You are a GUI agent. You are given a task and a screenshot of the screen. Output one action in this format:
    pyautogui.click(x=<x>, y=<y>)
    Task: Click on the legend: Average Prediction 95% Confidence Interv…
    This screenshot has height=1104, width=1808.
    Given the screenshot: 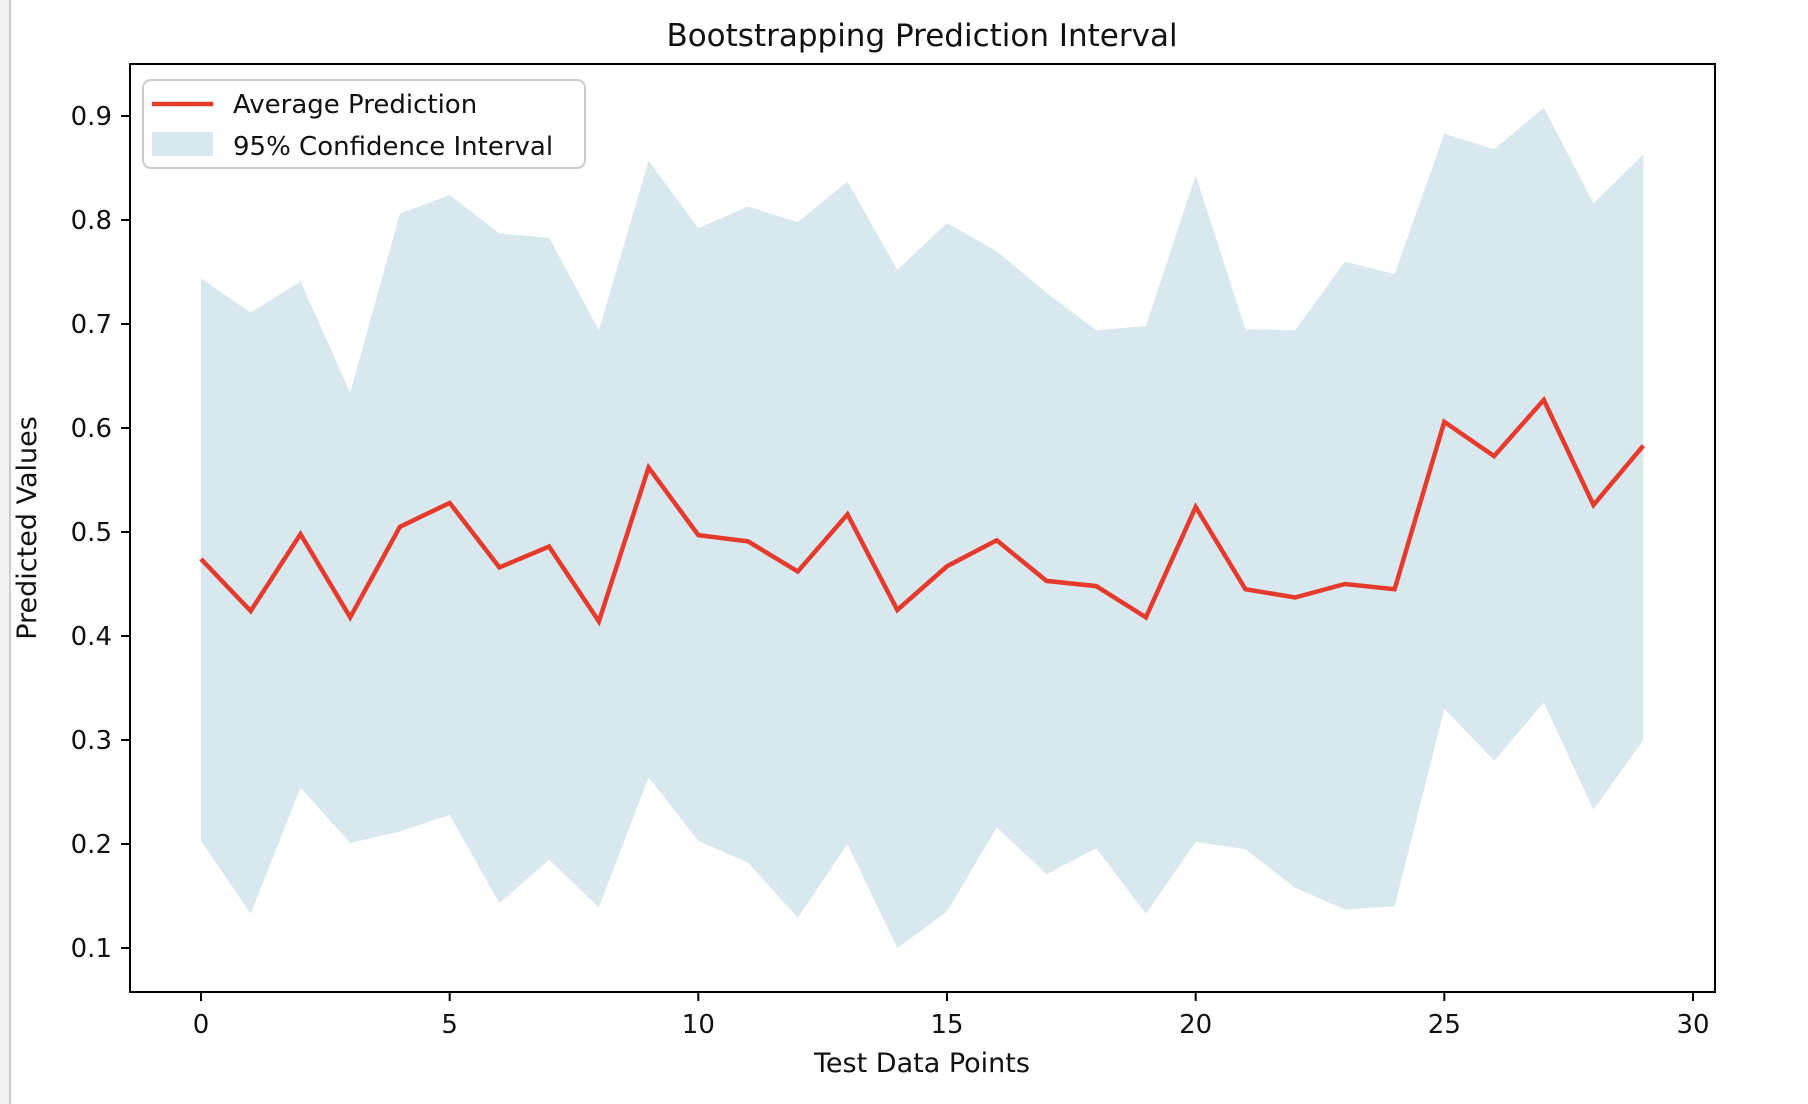 What is the action you would take?
    pyautogui.click(x=364, y=124)
    